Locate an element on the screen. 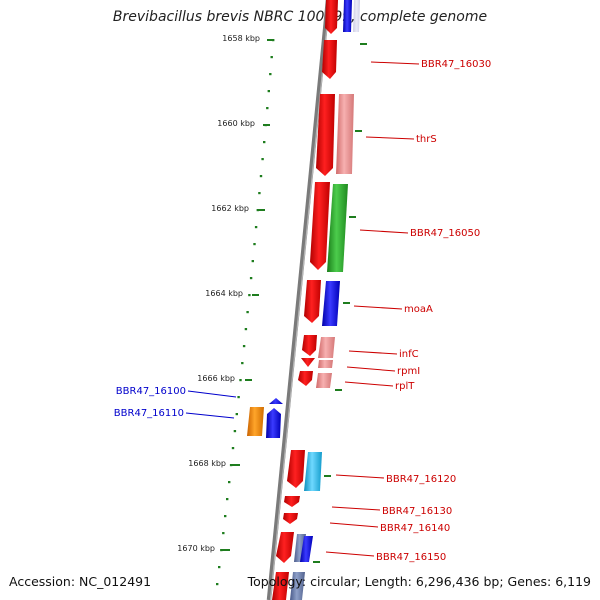 The height and width of the screenshot is (600, 600). gene-arrow-bbr47-16050-strand2 is located at coordinates (337, 228).